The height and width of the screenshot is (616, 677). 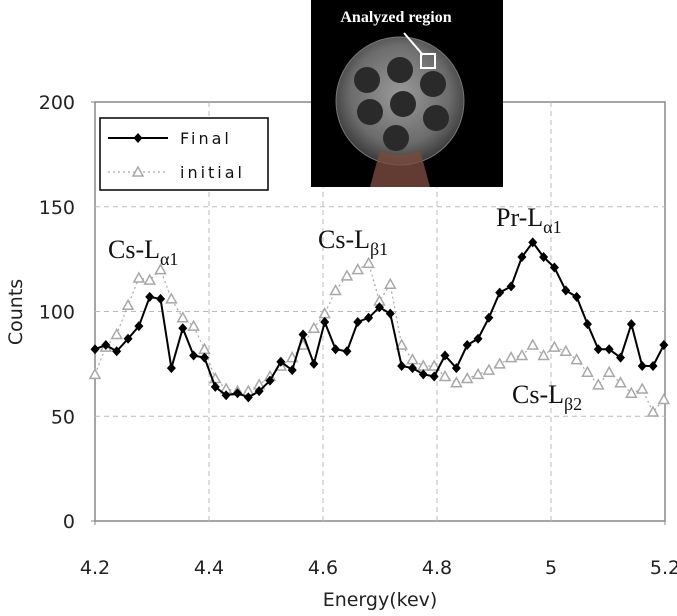 I want to click on x-tick-label: 4.6, so click(x=323, y=568).